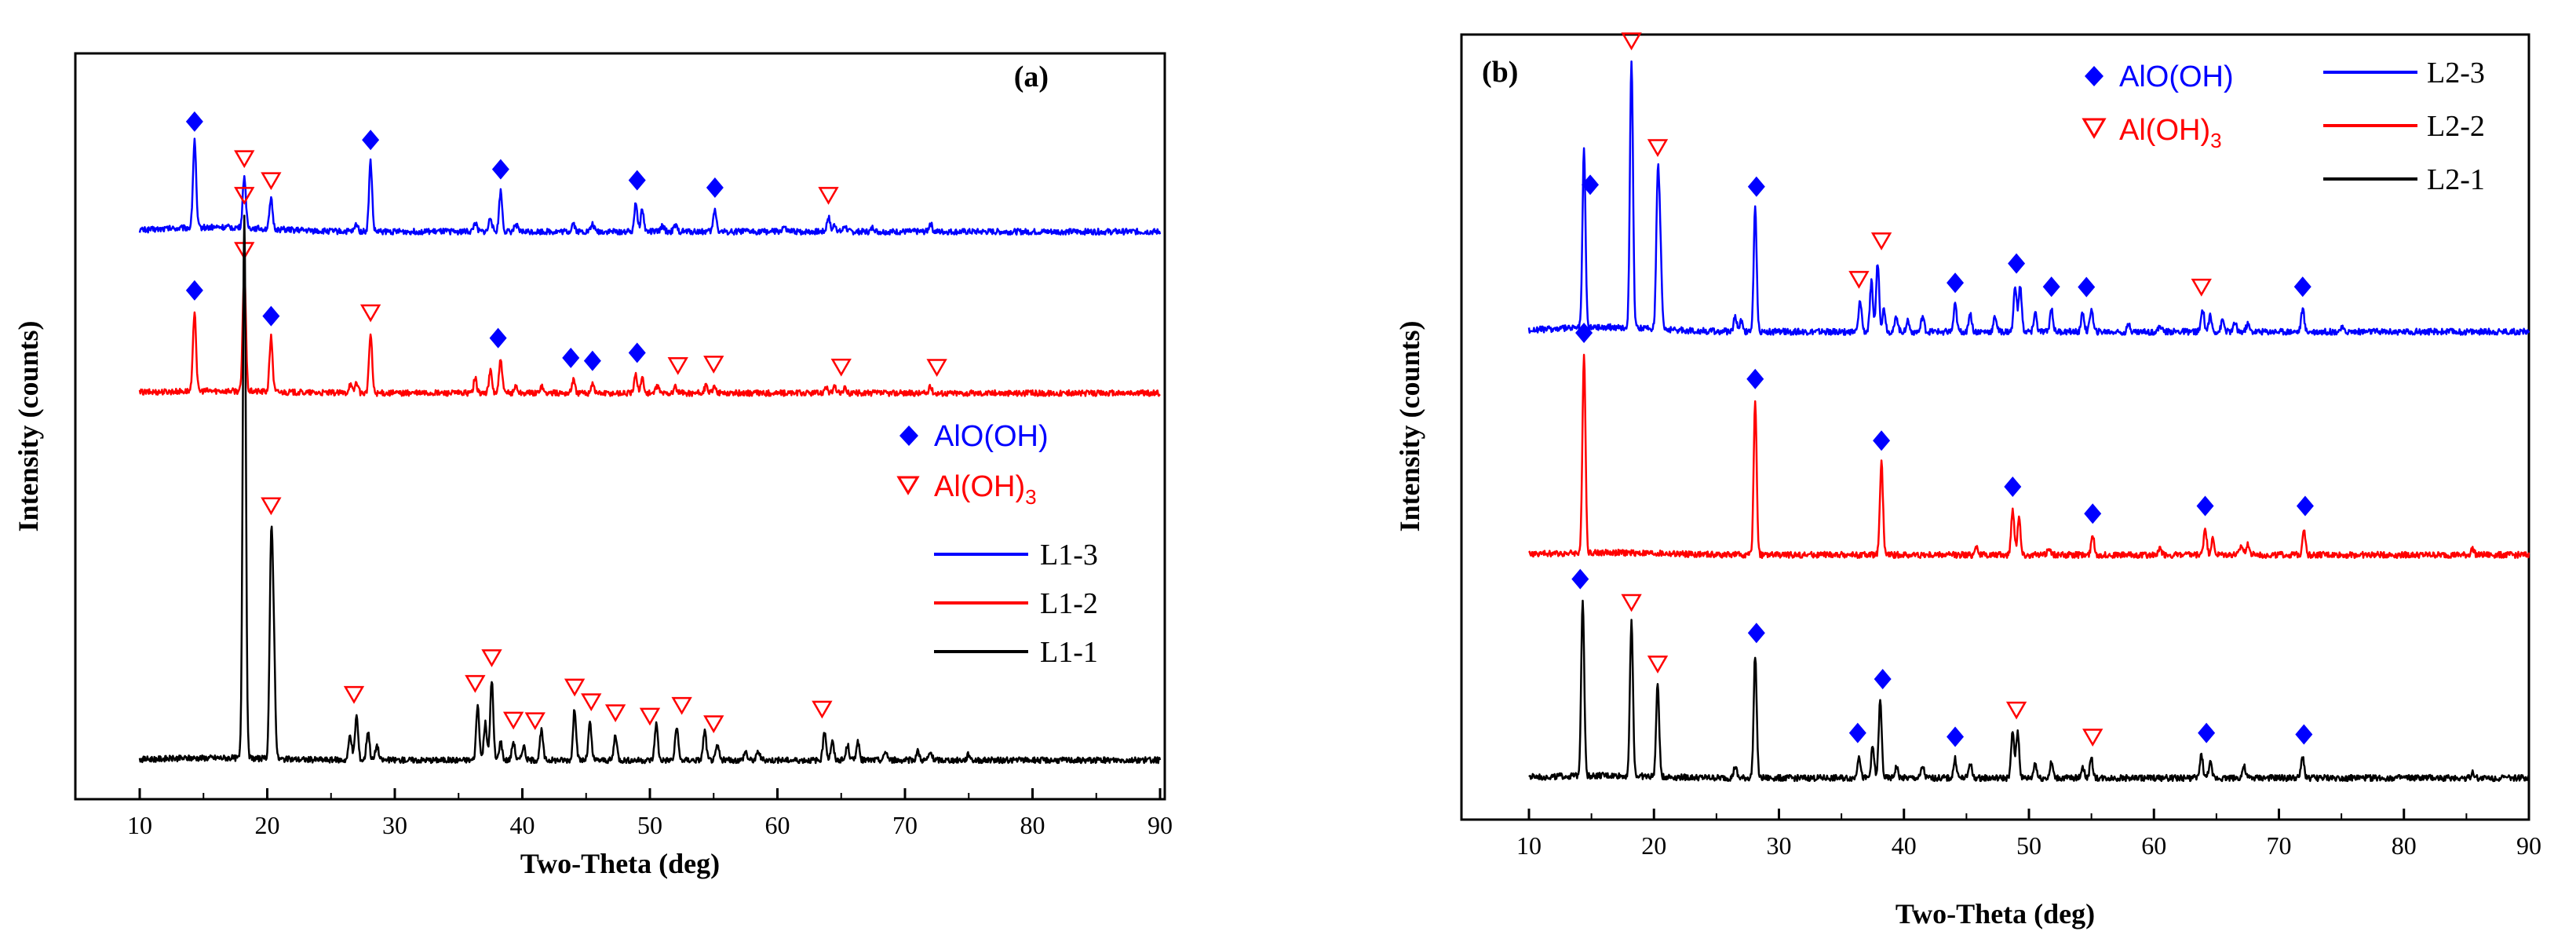 The height and width of the screenshot is (946, 2576). I want to click on x-tick-label: 20, so click(1653, 845).